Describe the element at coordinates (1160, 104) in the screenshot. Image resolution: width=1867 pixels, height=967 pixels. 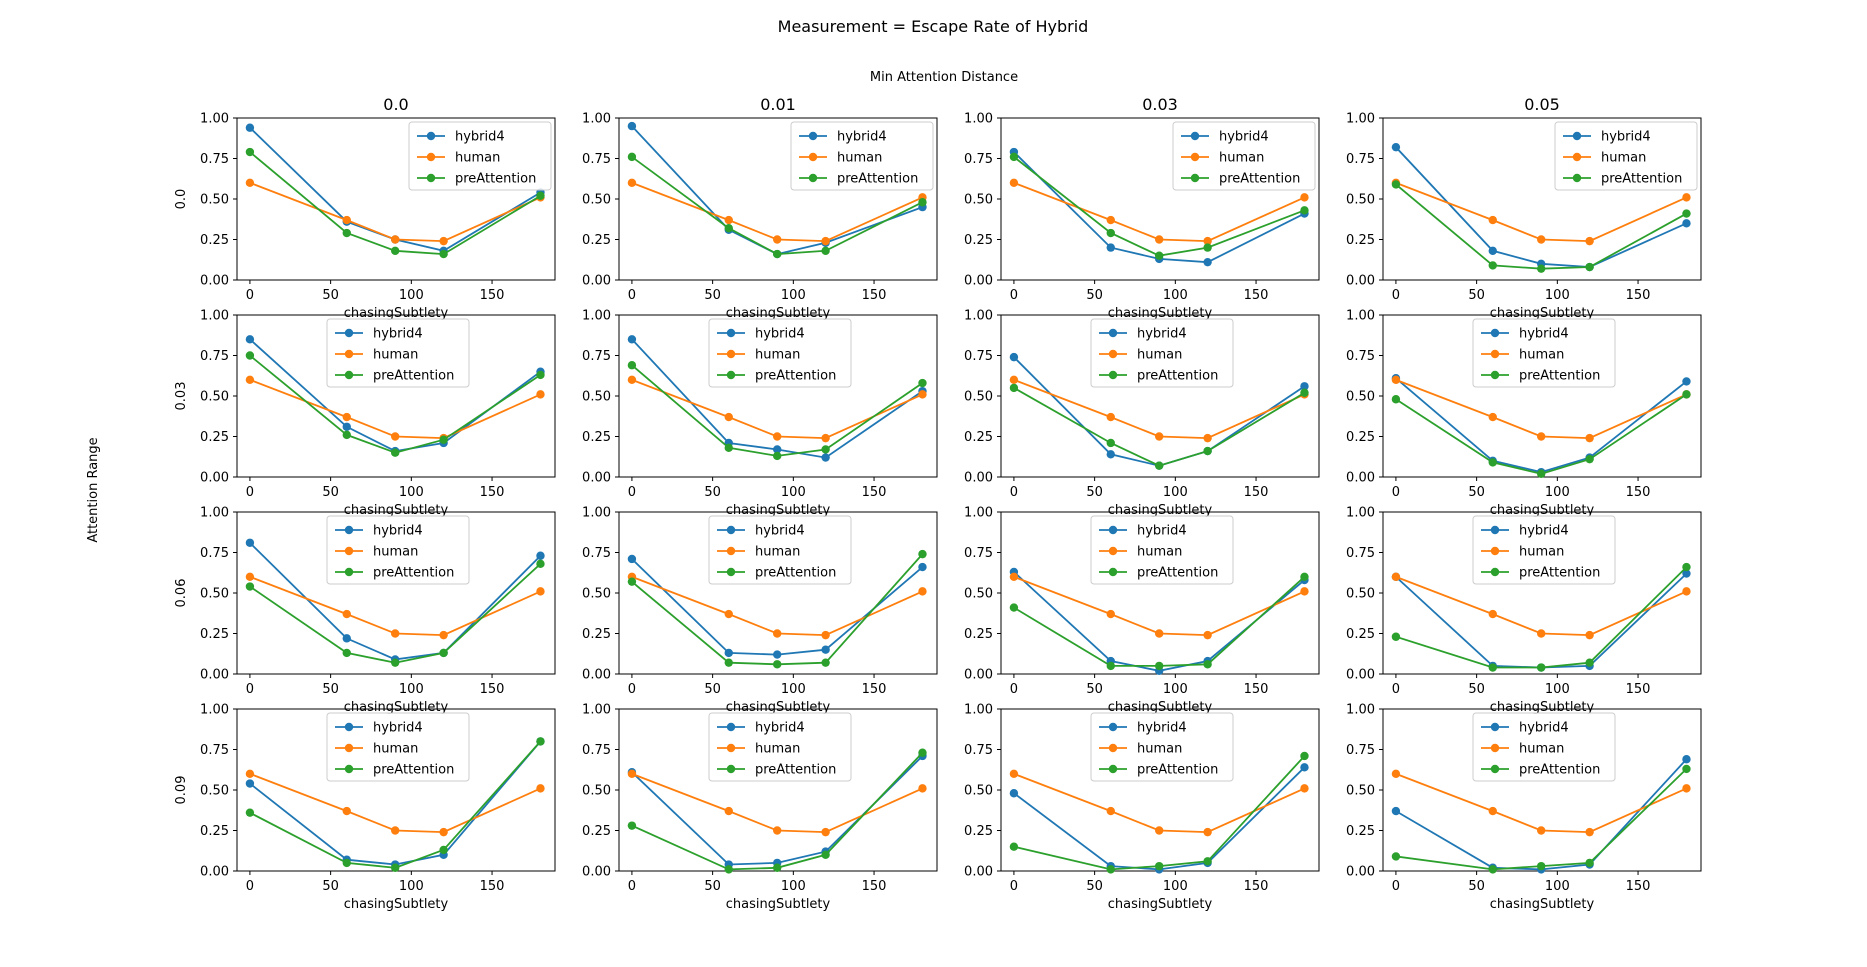
I see `column-header-value: 0.03` at that location.